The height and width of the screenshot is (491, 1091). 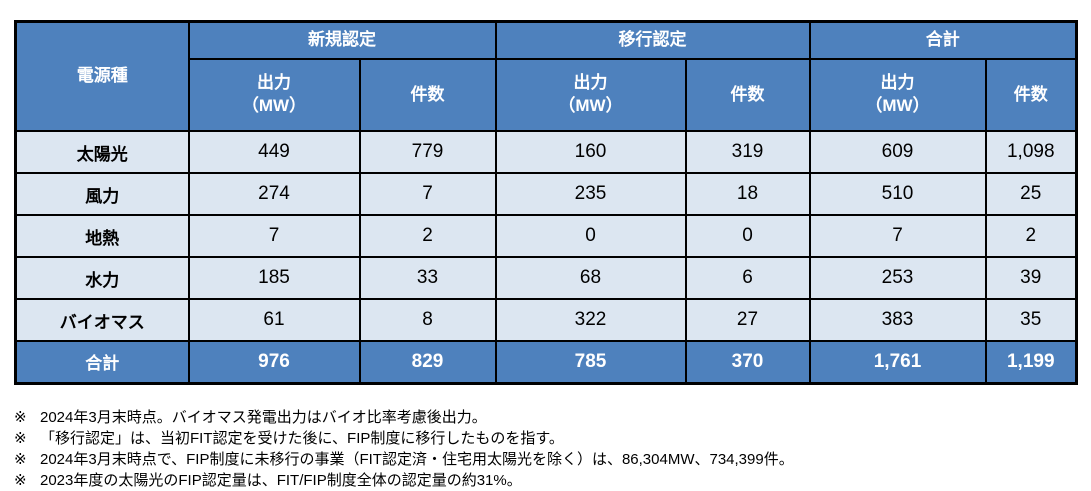 I want to click on value-cell: 8, so click(x=427, y=320).